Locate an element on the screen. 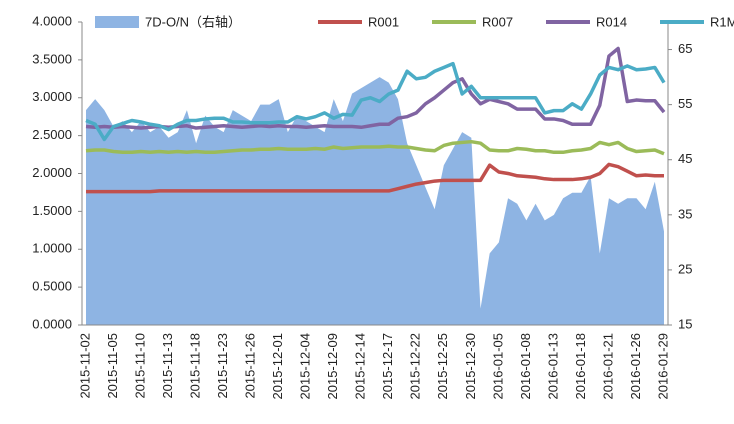 This screenshot has width=734, height=424. x-tick-label: 2015-11-05 is located at coordinates (112, 366).